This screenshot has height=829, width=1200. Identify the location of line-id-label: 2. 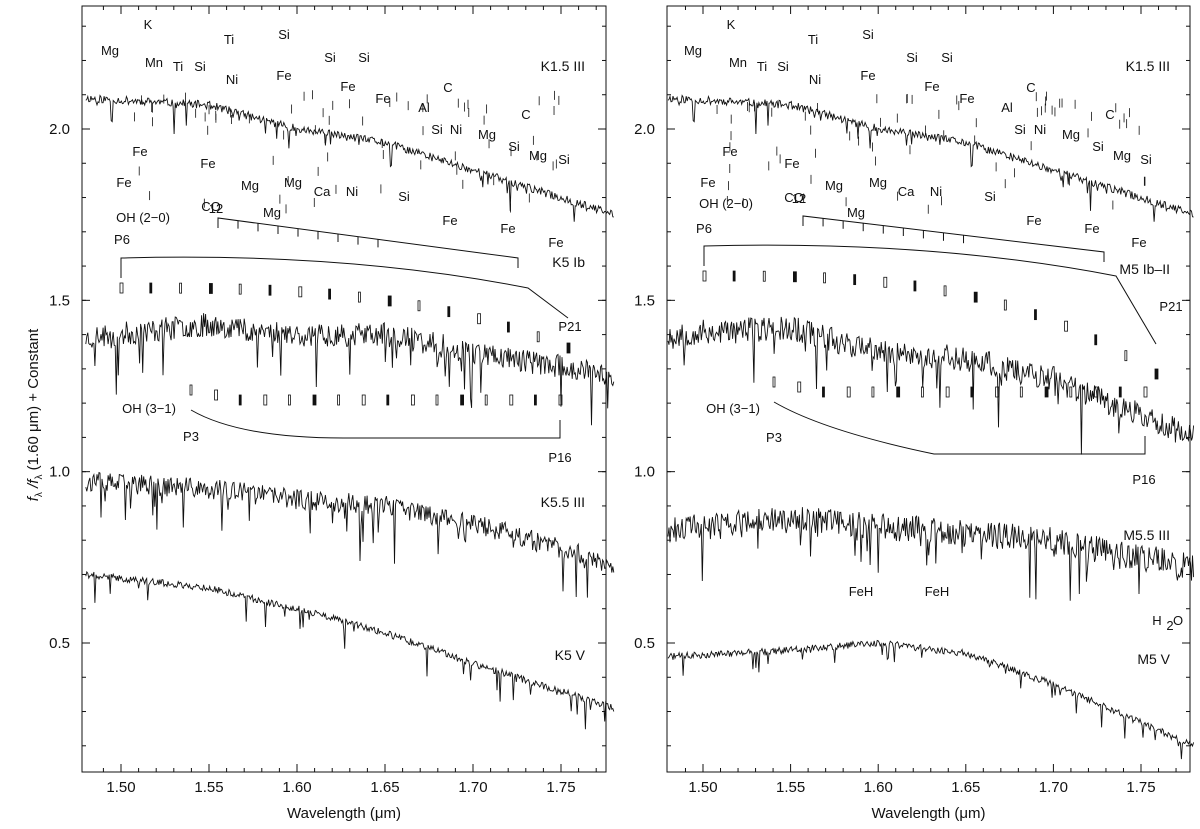
(1169, 625).